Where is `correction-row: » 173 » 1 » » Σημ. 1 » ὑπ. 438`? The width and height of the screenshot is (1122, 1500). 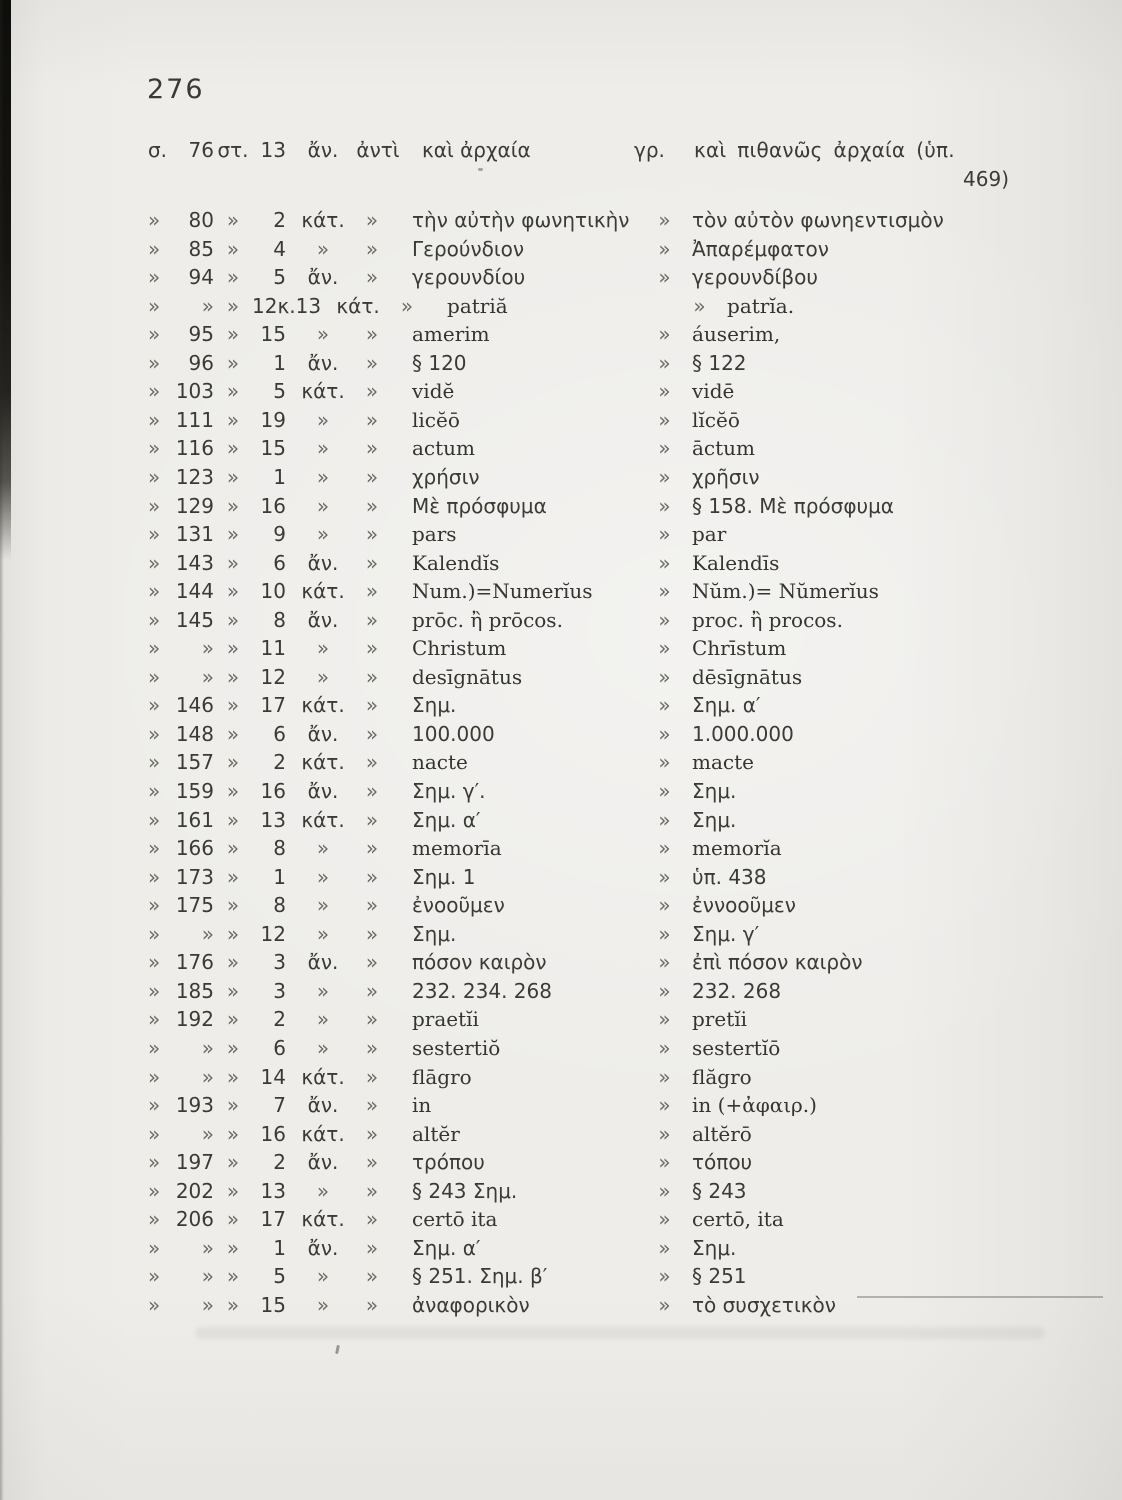
correction-row: » 173 » 1 » » Σημ. 1 » ὑπ. 438 is located at coordinates (588, 879).